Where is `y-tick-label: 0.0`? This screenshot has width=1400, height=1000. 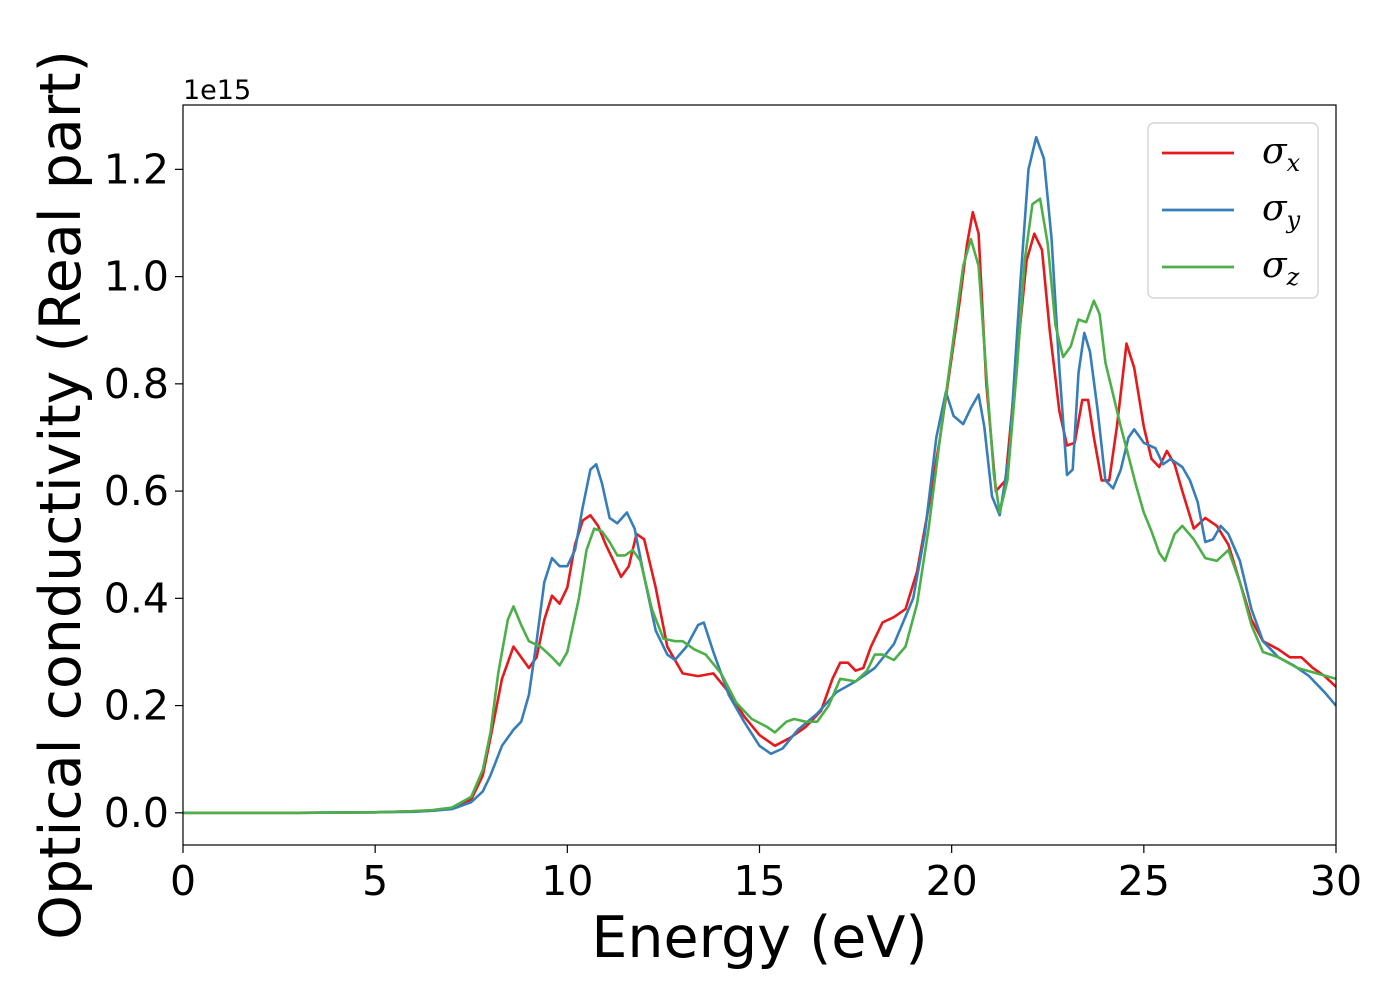
y-tick-label: 0.0 is located at coordinates (136, 813).